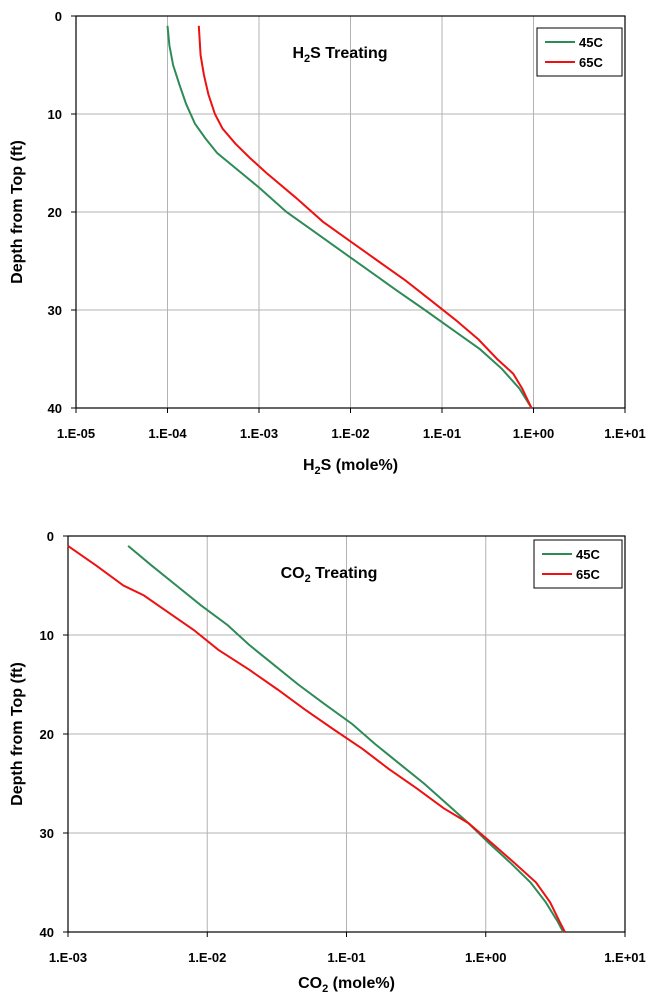  What do you see at coordinates (76, 433) in the screenshot?
I see `x-tick-label: 1.E-05` at bounding box center [76, 433].